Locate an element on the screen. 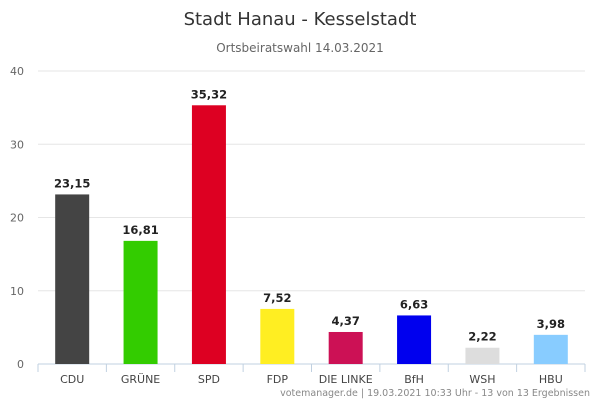  bar-hbu is located at coordinates (550, 349).